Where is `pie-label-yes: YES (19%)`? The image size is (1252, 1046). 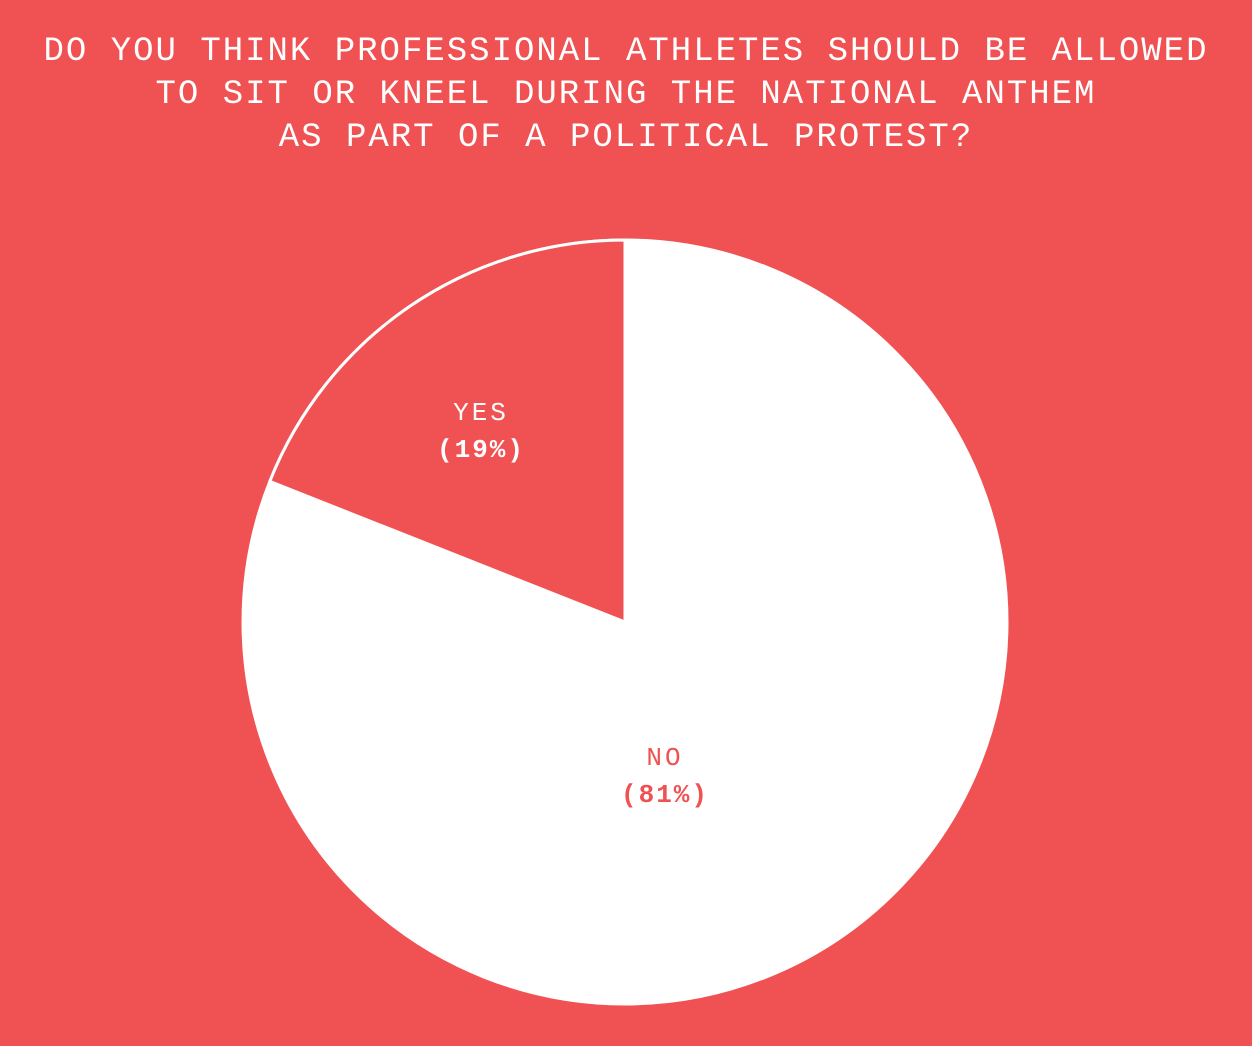
pie-label-yes: YES (19%) is located at coordinates (481, 432).